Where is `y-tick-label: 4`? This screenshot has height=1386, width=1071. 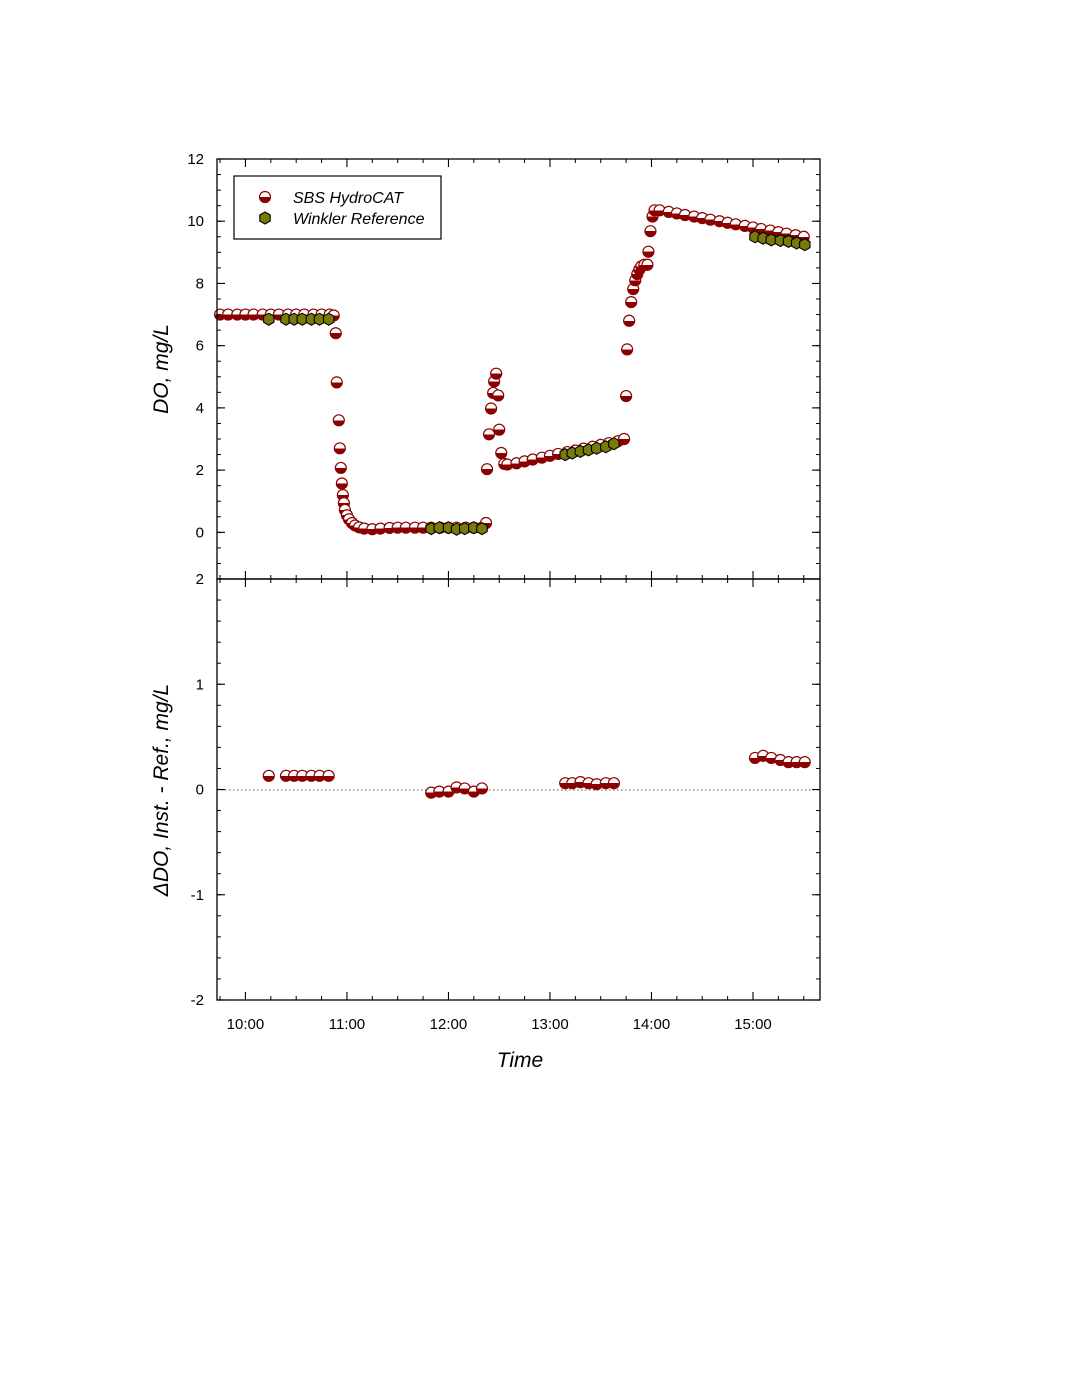
y-tick-label: 4 is located at coordinates (200, 408).